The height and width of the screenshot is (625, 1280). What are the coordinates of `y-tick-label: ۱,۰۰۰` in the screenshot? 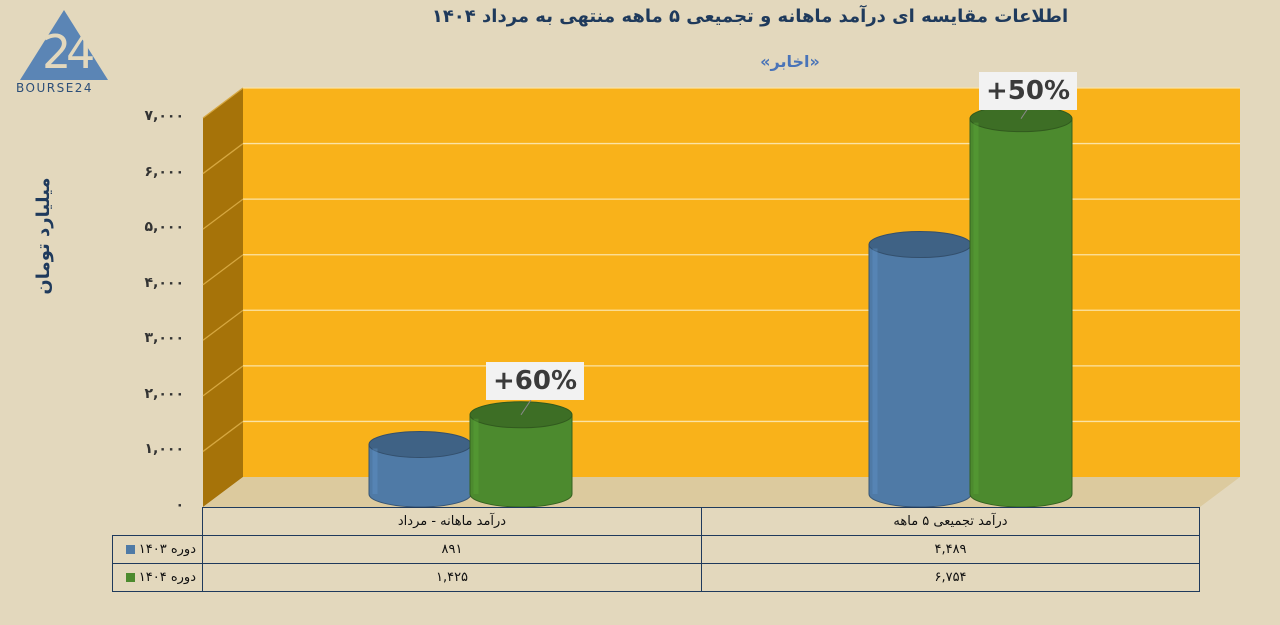 It's located at (164, 449).